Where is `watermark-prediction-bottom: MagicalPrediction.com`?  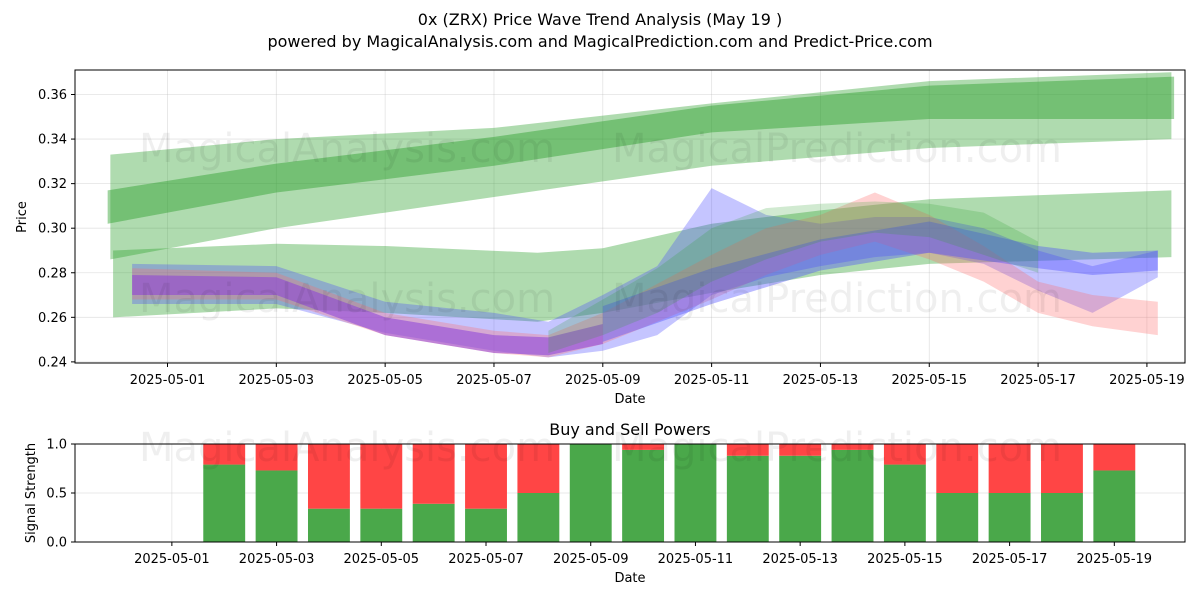
watermark-prediction-bottom: MagicalPrediction.com is located at coordinates (837, 448).